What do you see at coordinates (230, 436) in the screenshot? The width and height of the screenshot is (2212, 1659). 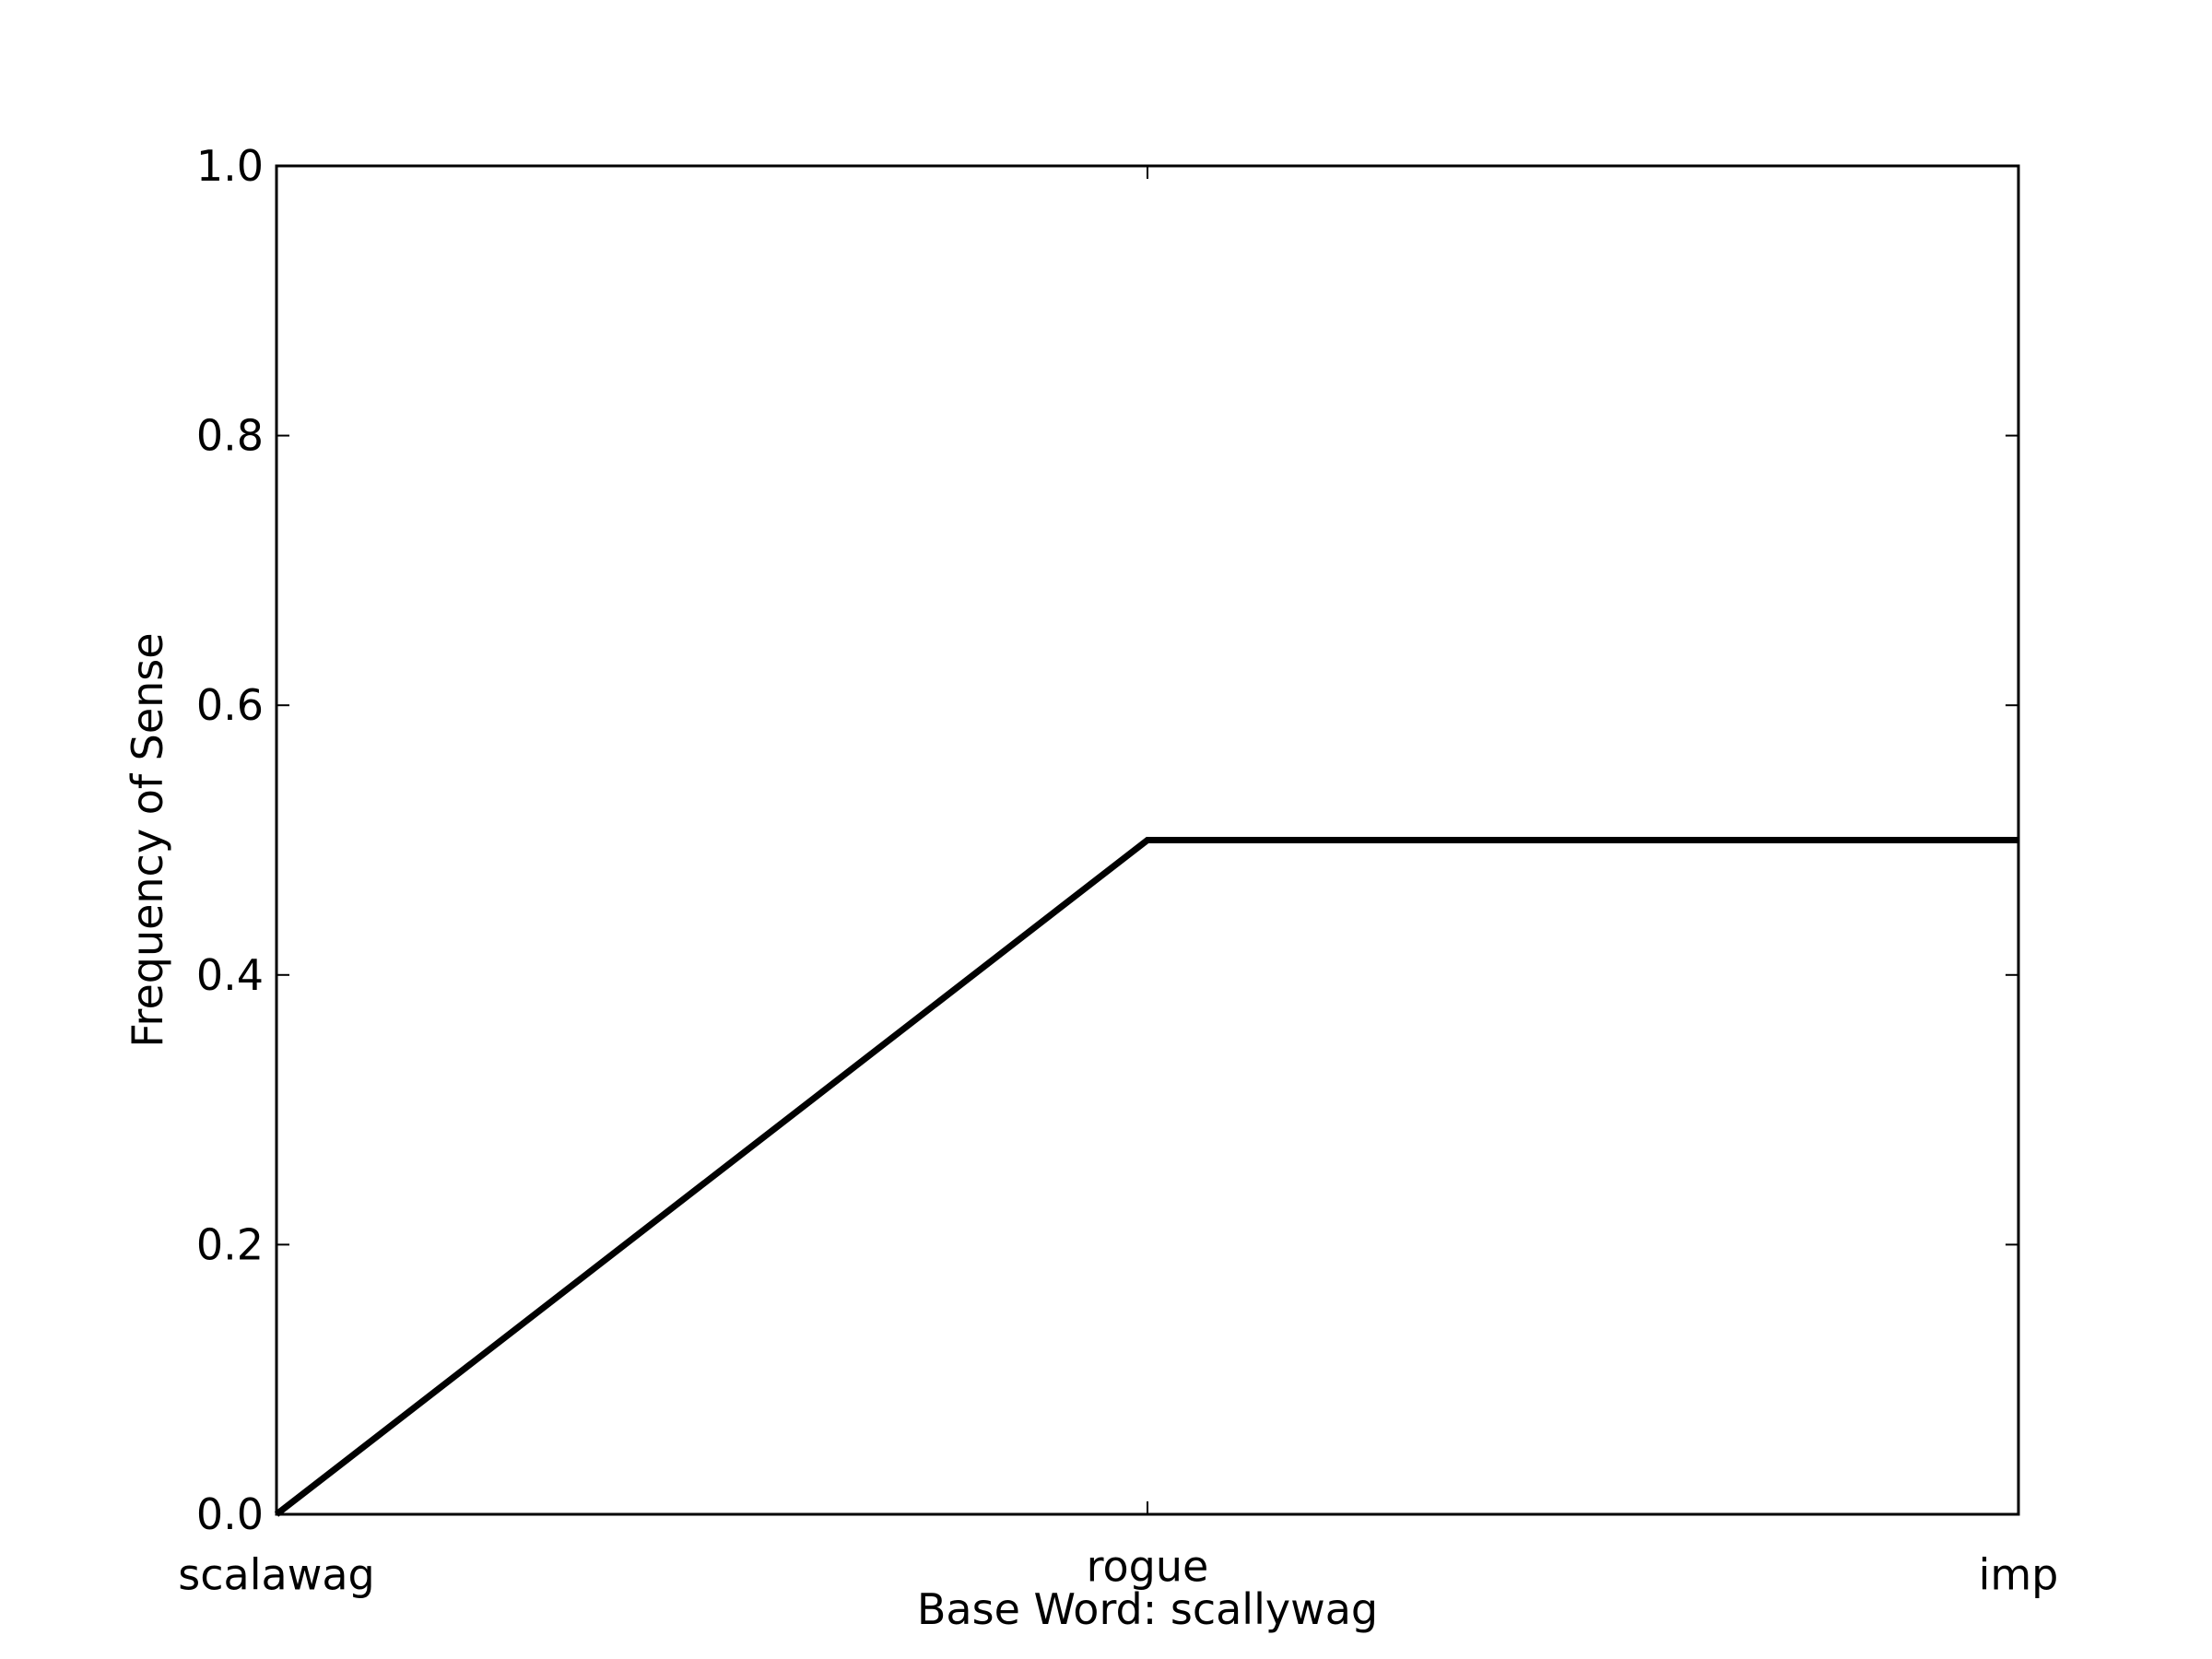 I see `y-tick-label: 0.8` at bounding box center [230, 436].